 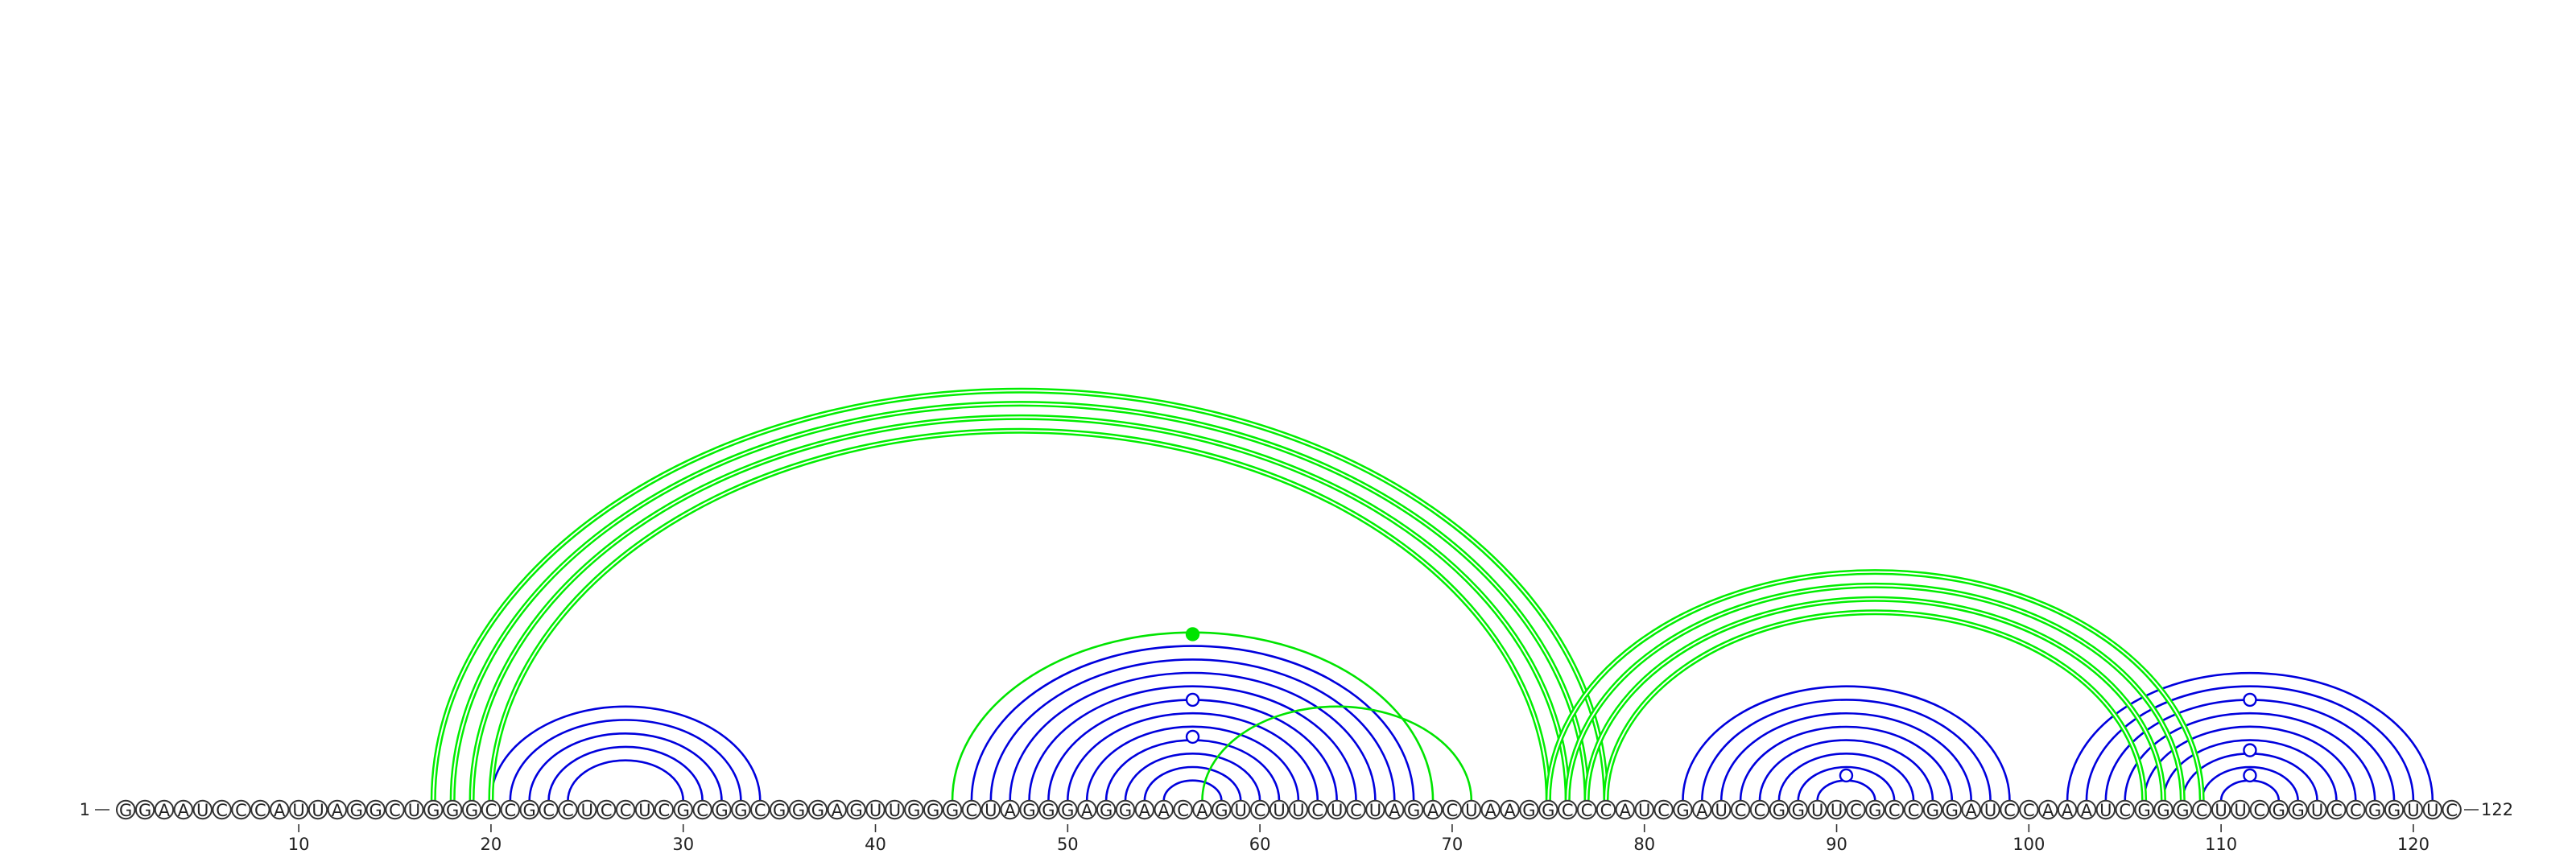 What do you see at coordinates (1358, 839) in the screenshot?
I see `position-ticks: 10 20 30 40 50 60 70 80 90 100 110 120` at bounding box center [1358, 839].